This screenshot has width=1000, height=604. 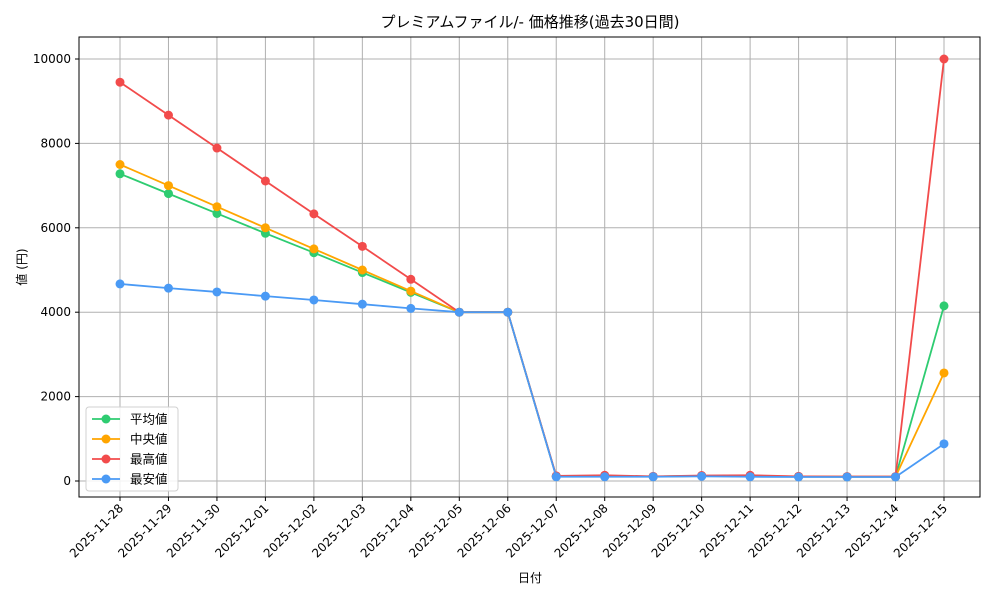 I want to click on legend-item: 中央値, so click(x=130, y=439).